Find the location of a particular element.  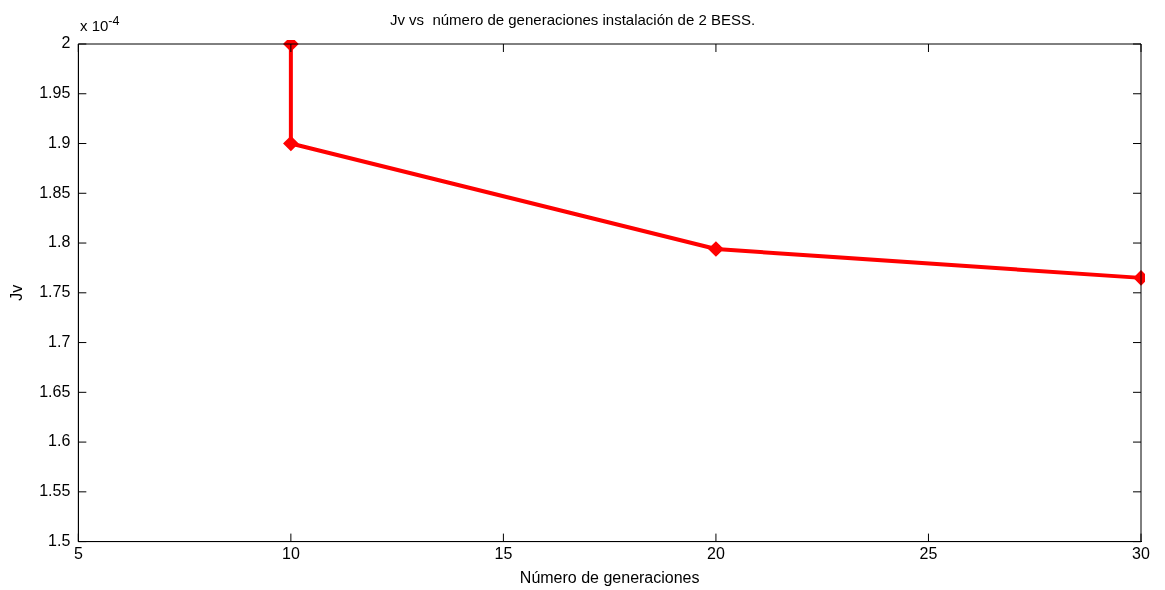

x-tick-label: 5 is located at coordinates (78, 553).